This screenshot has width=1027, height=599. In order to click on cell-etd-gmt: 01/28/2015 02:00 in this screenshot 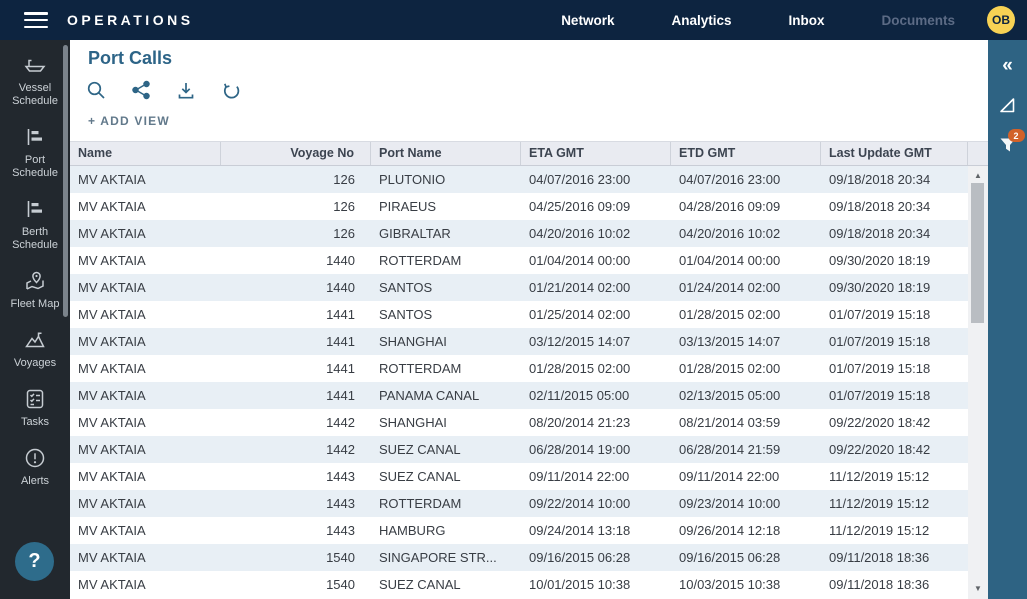, I will do `click(730, 368)`.